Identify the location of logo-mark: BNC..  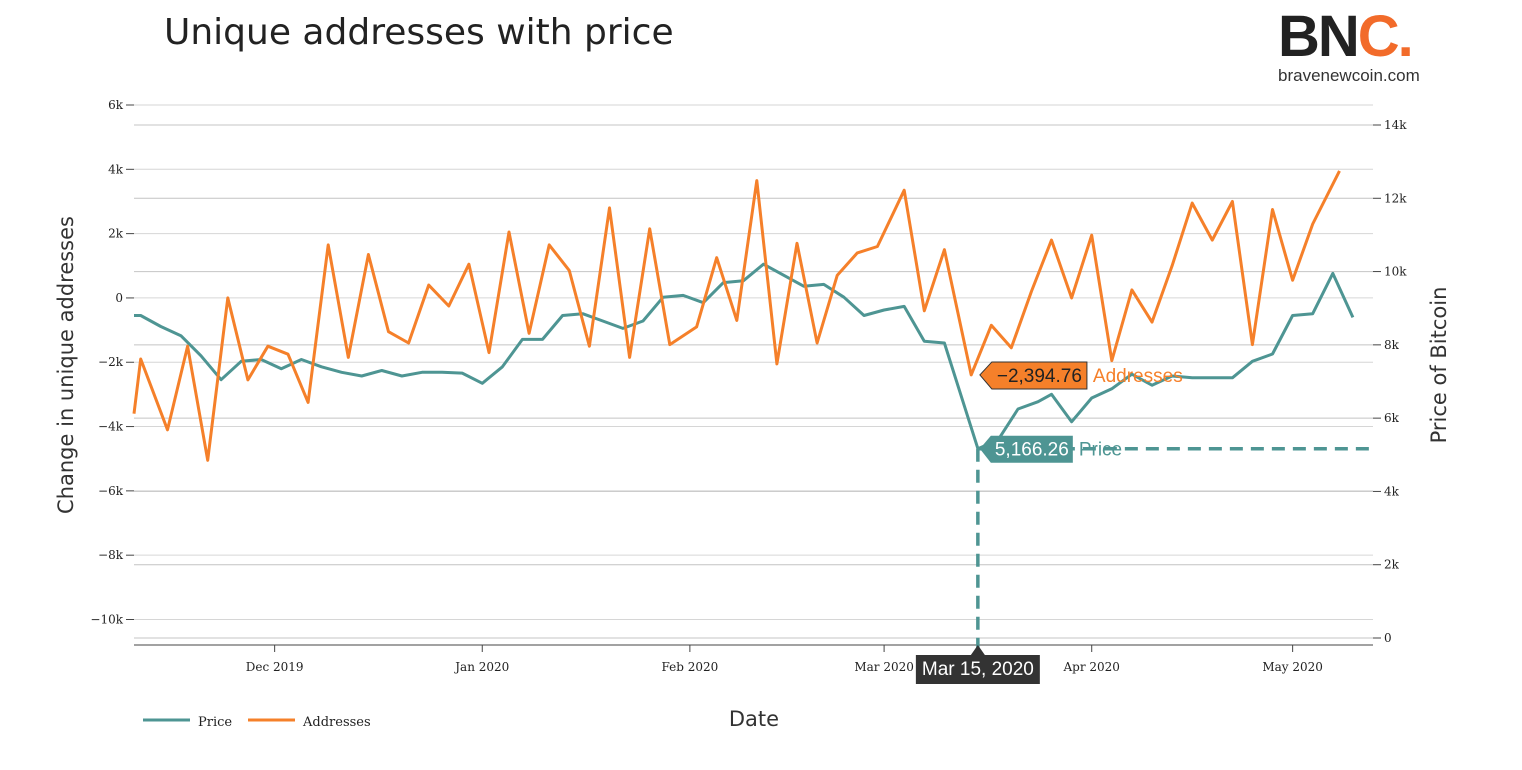
(1363, 37).